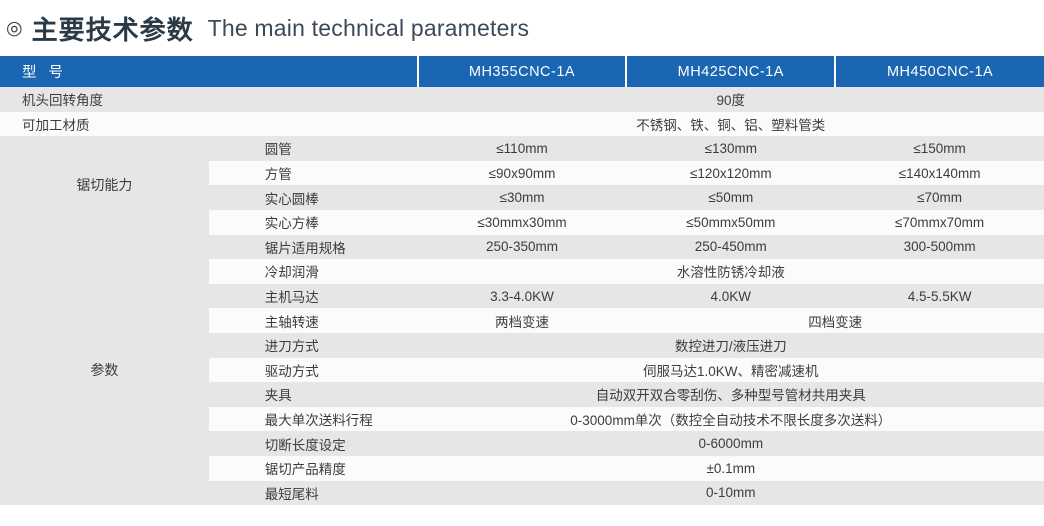 The width and height of the screenshot is (1044, 526). Describe the element at coordinates (313, 493) in the screenshot. I see `row-label: 最短尾料` at that location.